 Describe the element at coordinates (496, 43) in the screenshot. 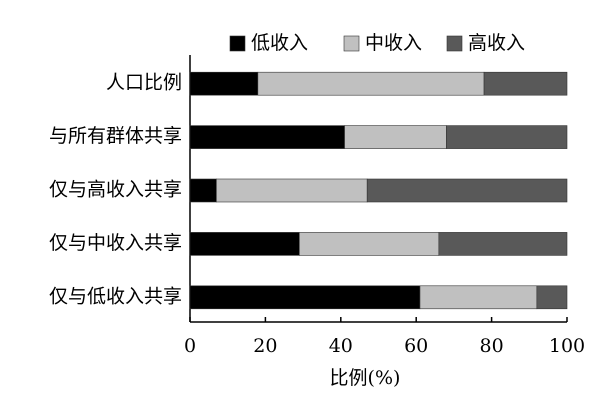

I see `legend-label: 高收入` at that location.